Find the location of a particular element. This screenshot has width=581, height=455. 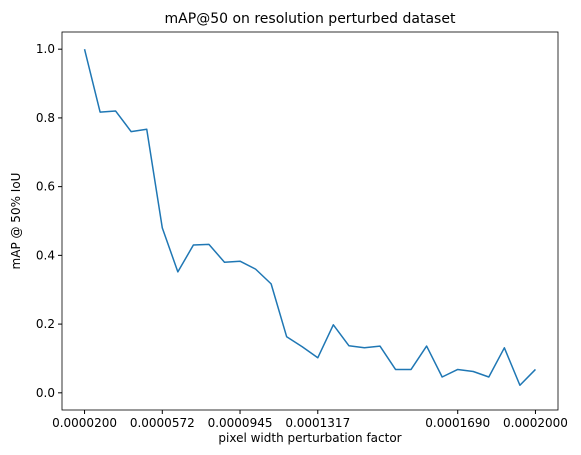

x-tick-label: 0.0000572 is located at coordinates (162, 423).